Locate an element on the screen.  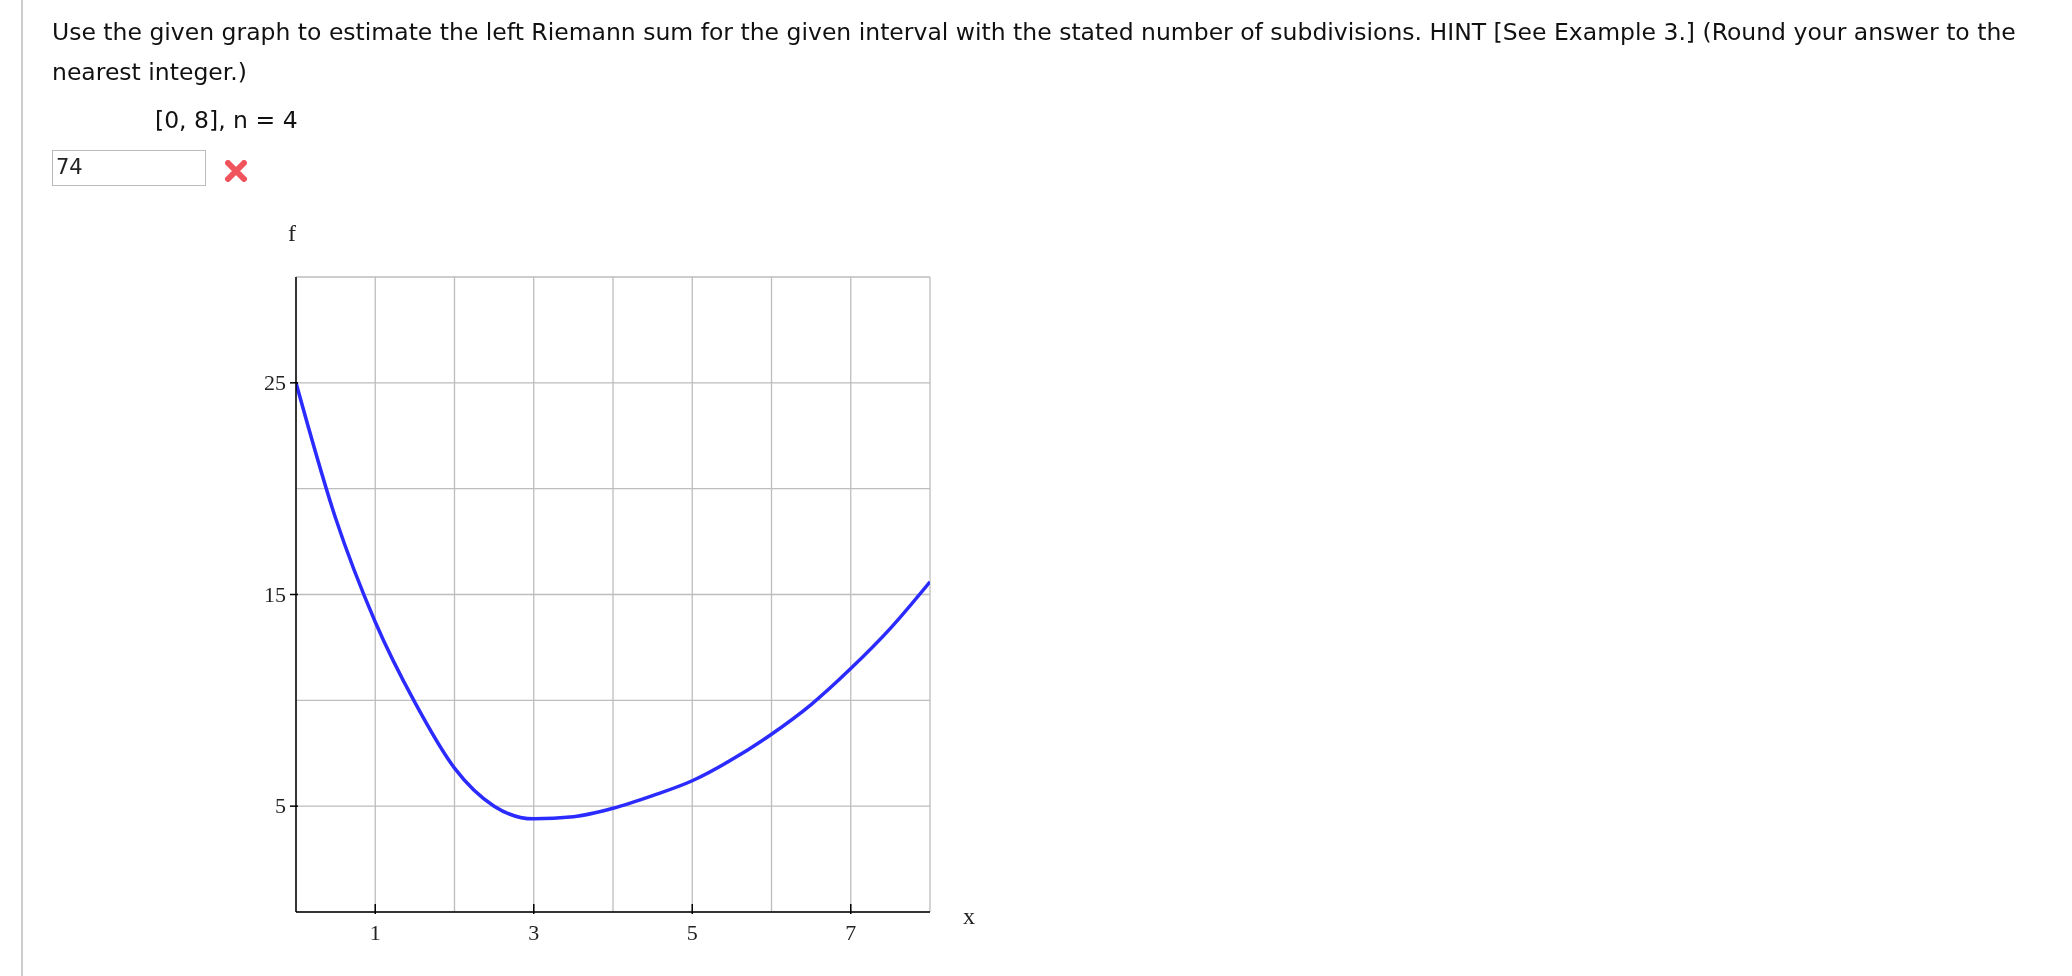
text: Use the given graph to estimate the left Riemann sum for the given interval with the stated number of subdivisions. HINT [See Example 3.] (Round your answer to the nearest integer.) is located at coordinates (1034, 52).